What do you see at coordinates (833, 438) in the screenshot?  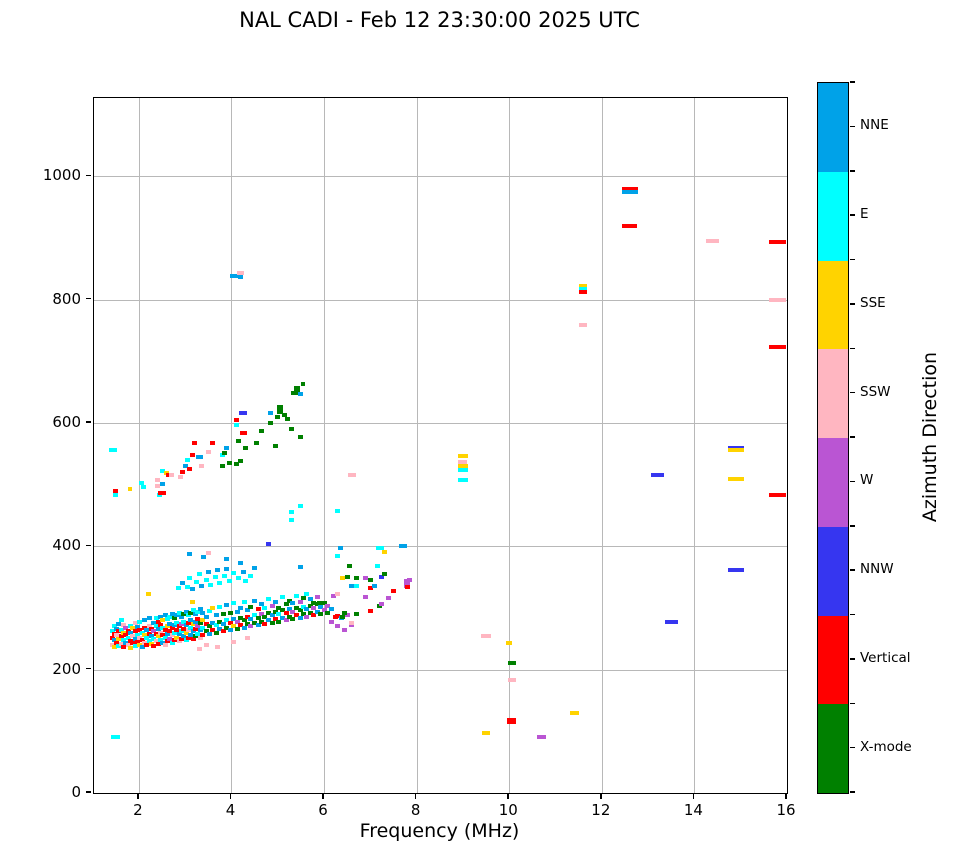 I see `colorbar` at bounding box center [833, 438].